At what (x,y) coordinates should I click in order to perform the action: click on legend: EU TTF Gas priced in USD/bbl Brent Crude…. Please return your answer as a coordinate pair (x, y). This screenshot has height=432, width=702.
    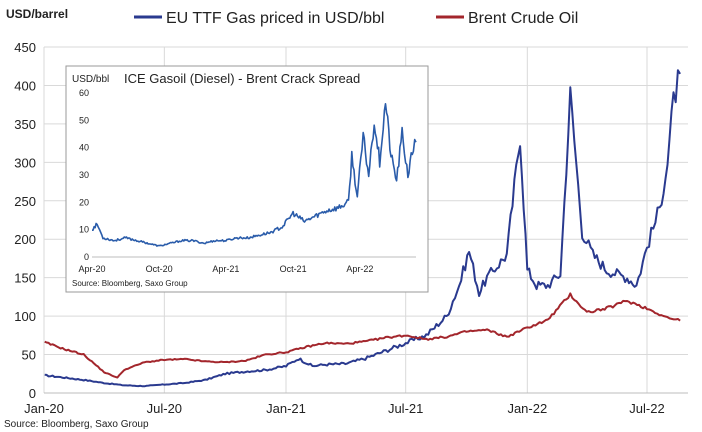
    Looking at the image, I should click on (356, 18).